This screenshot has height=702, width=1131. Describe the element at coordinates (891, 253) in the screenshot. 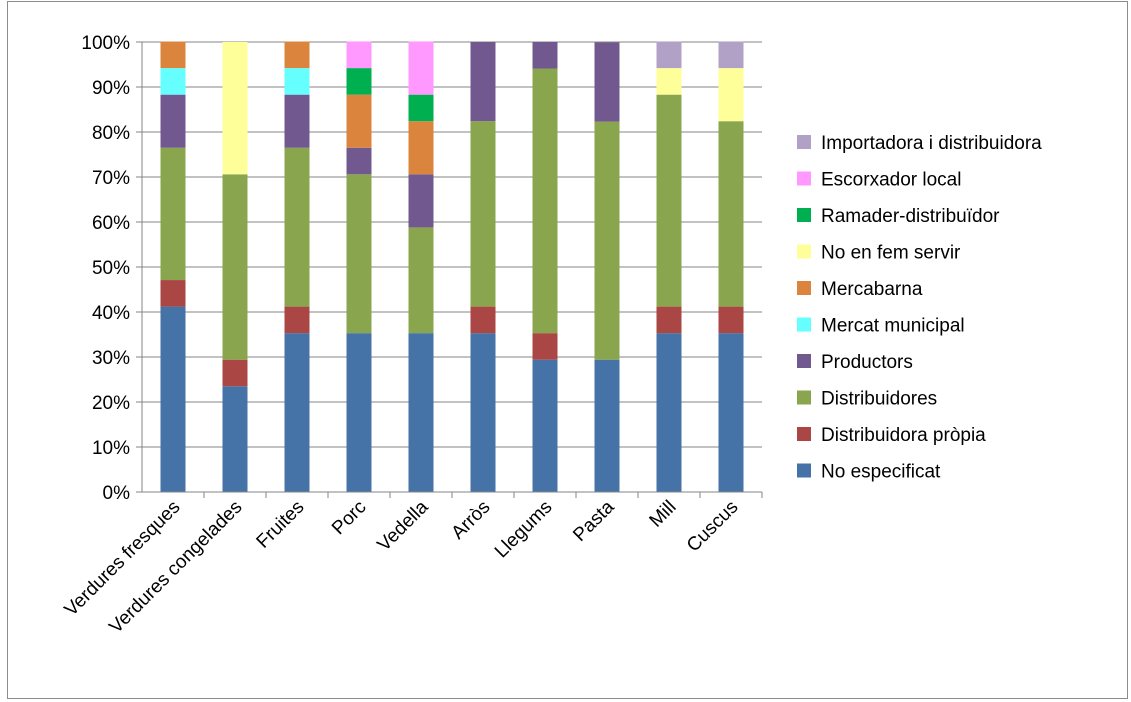

I see `legend-label: No en fem servir` at that location.